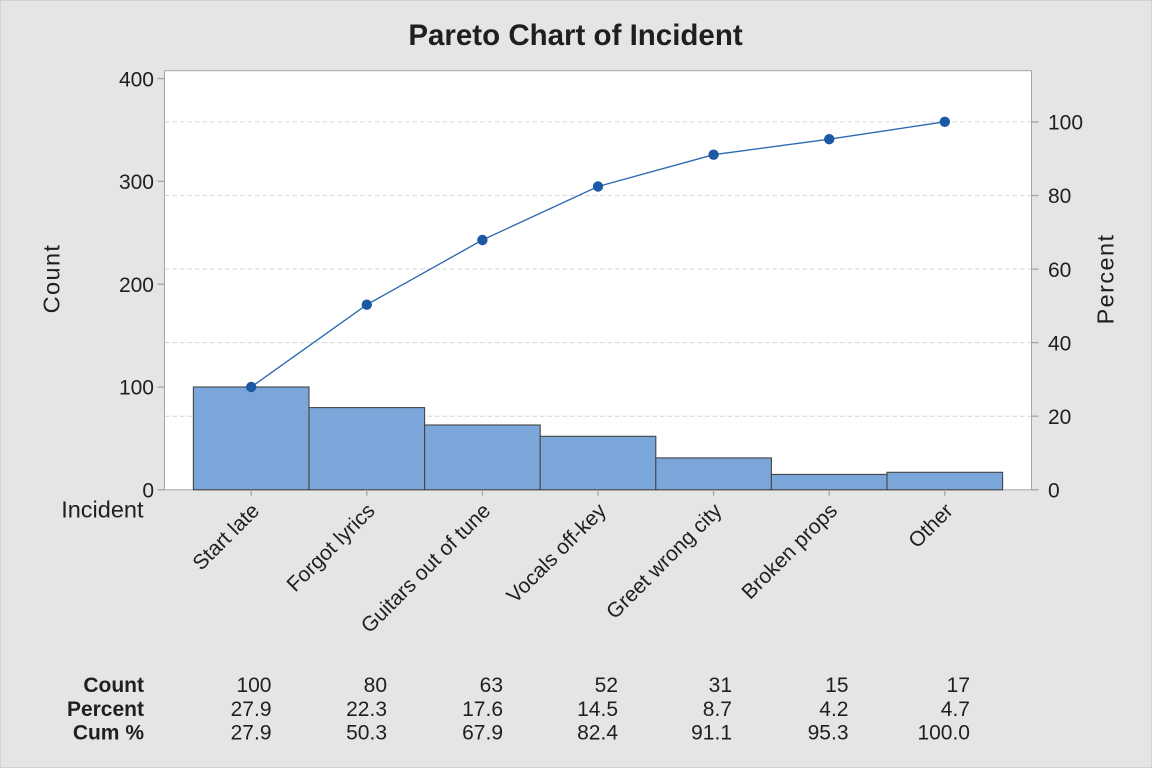 The height and width of the screenshot is (768, 1152). What do you see at coordinates (955, 709) in the screenshot?
I see `svg-text: 4.7` at bounding box center [955, 709].